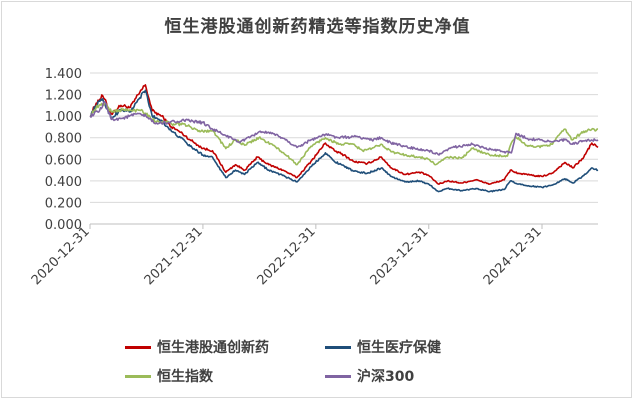  I want to click on legend-item: 沪深300, so click(369, 376).